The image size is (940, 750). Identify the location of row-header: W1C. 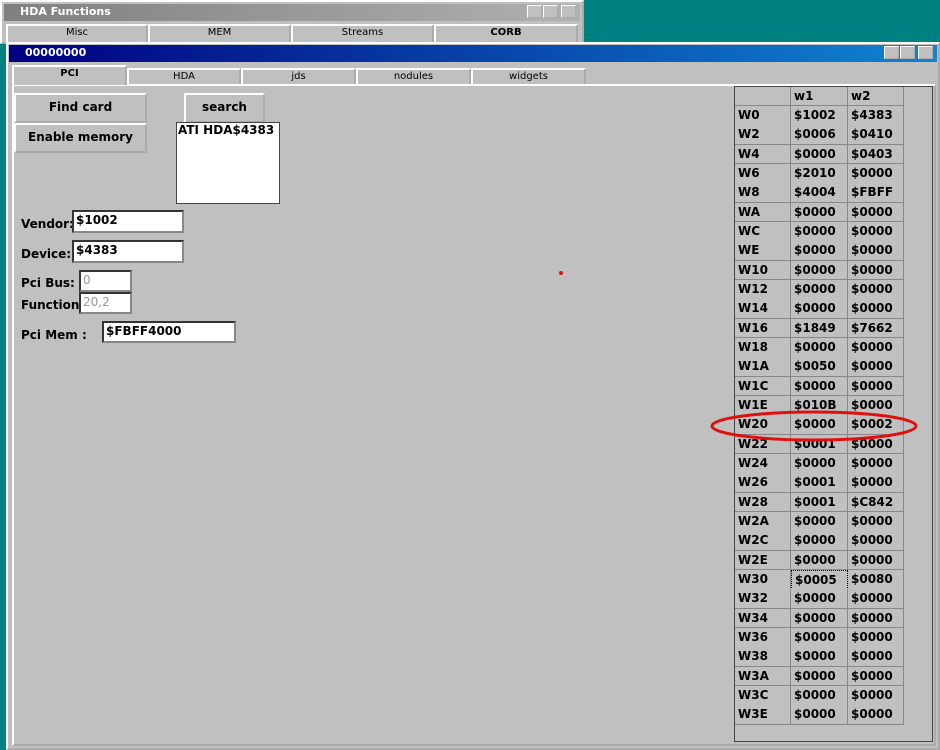
(763, 386).